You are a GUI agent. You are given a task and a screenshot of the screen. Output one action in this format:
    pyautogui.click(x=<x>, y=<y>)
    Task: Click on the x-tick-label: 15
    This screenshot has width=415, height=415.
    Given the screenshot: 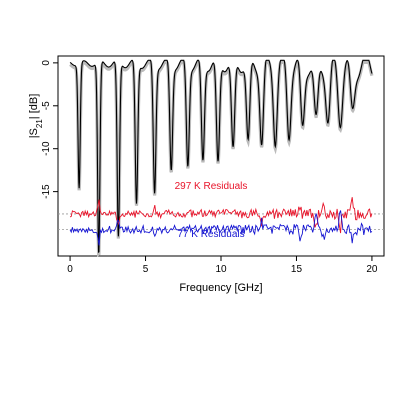 What is the action you would take?
    pyautogui.click(x=297, y=269)
    